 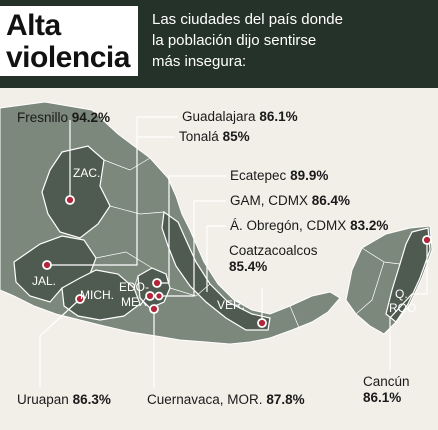 I want to click on michoacan-state, so click(x=101, y=295).